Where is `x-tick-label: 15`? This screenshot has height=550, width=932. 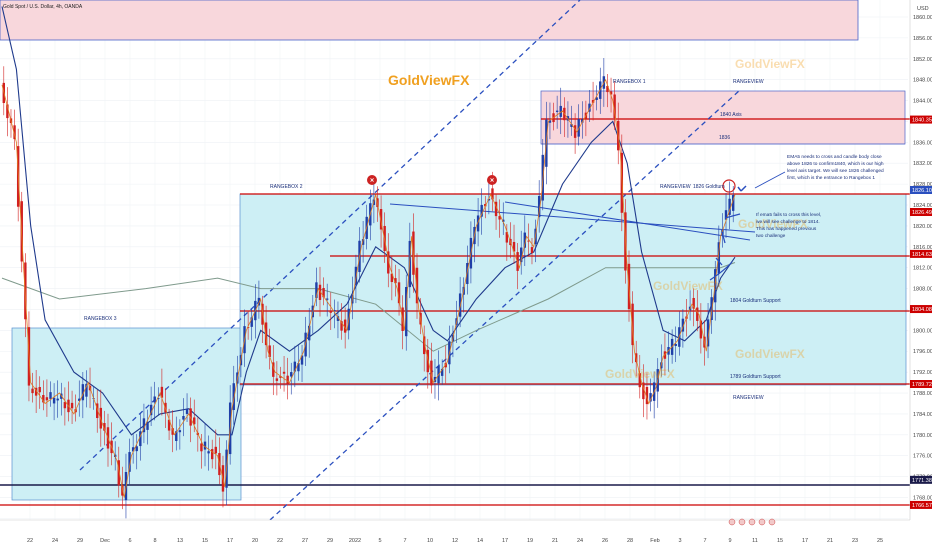
x-tick-label: 15 is located at coordinates (205, 541).